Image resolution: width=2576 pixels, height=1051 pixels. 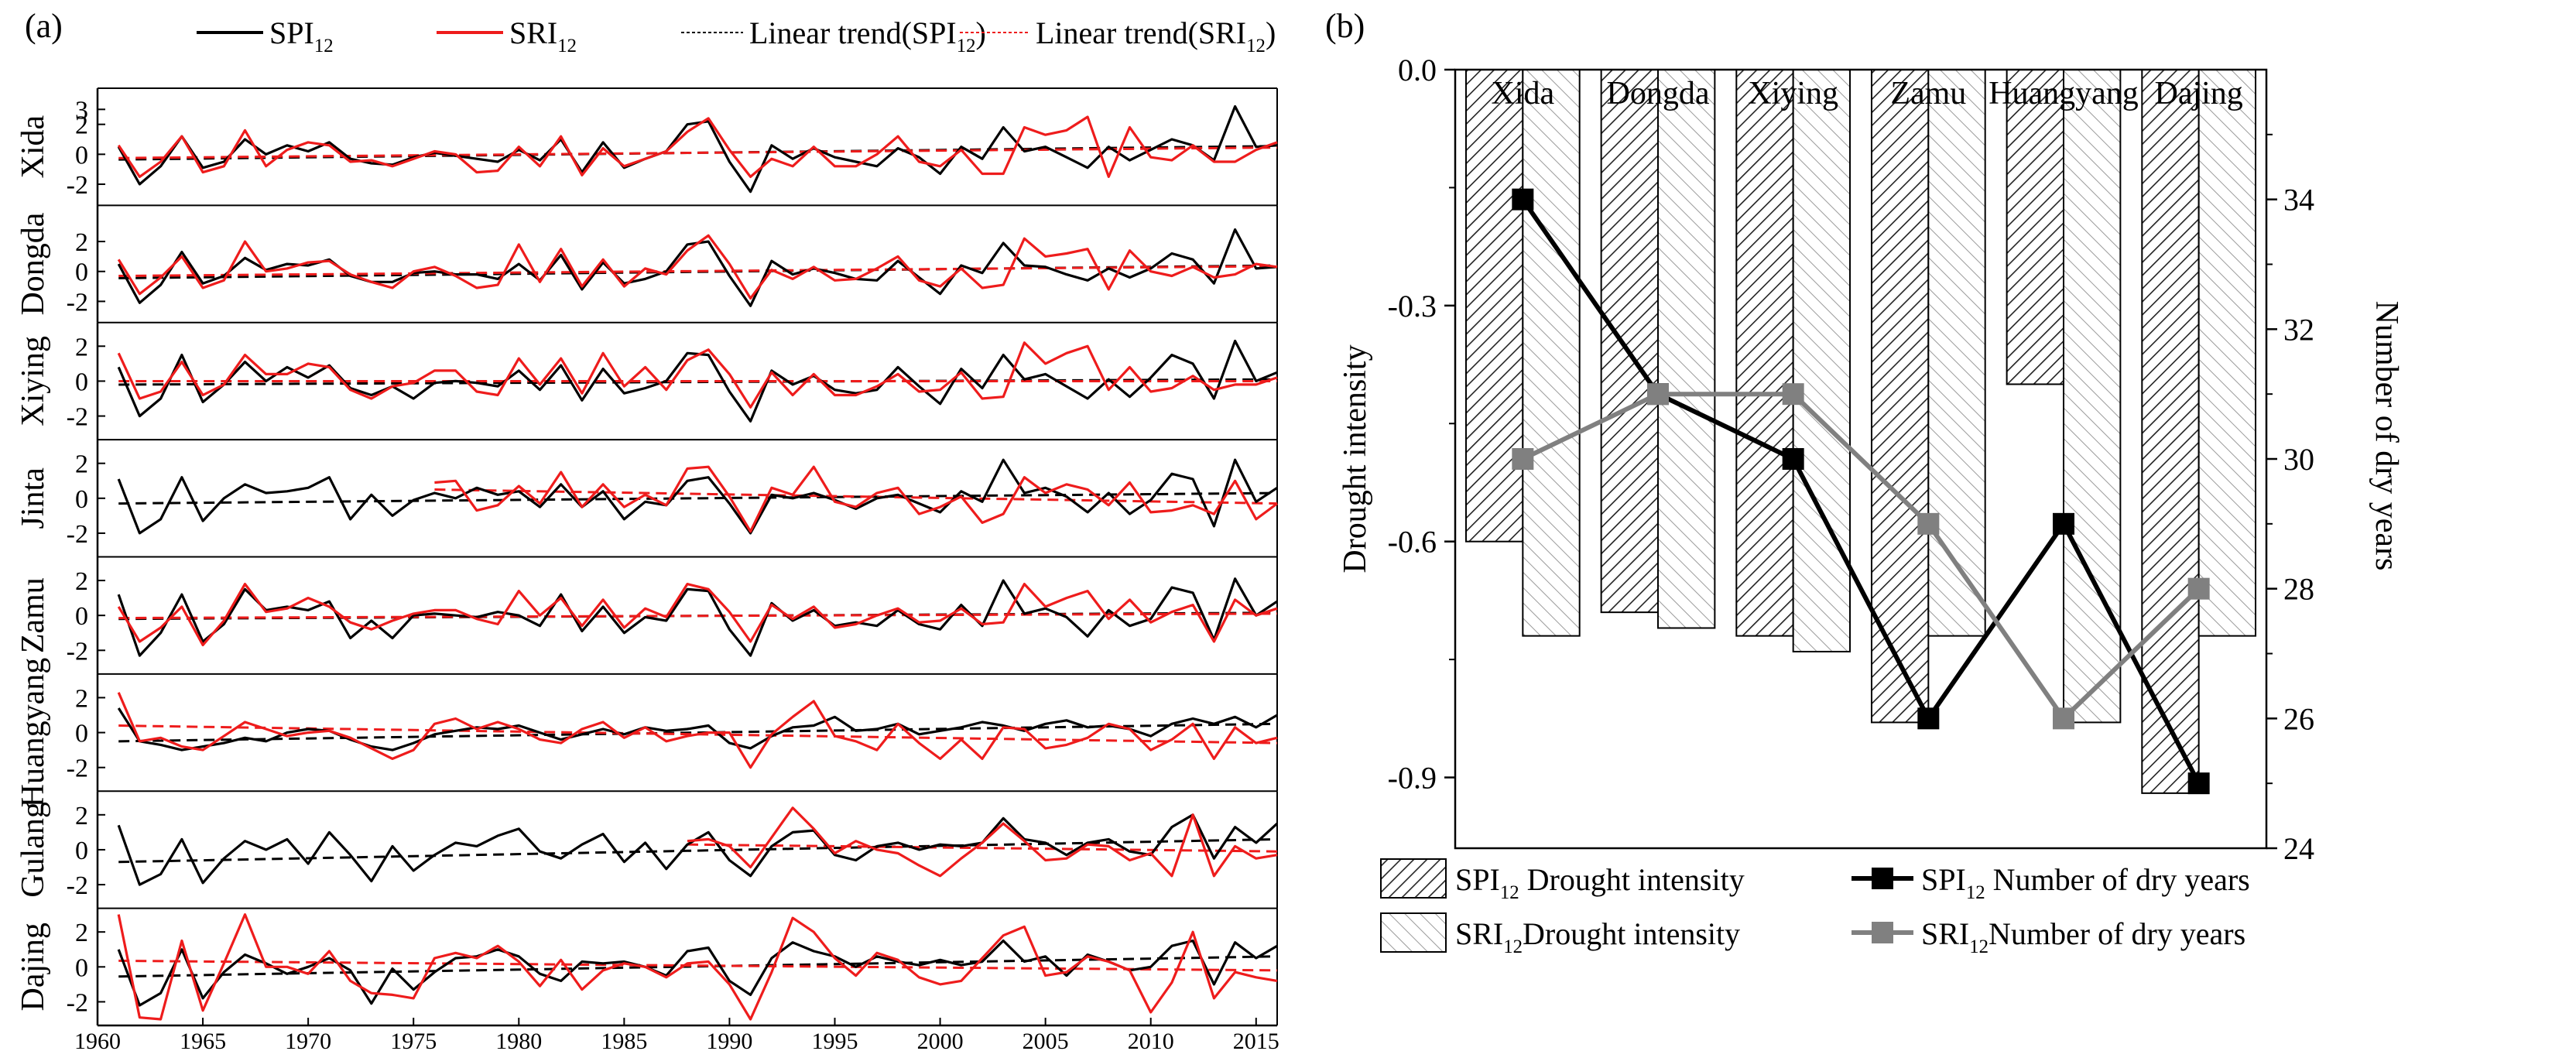 What do you see at coordinates (413, 1040) in the screenshot?
I see `x-tick-label: 1975` at bounding box center [413, 1040].